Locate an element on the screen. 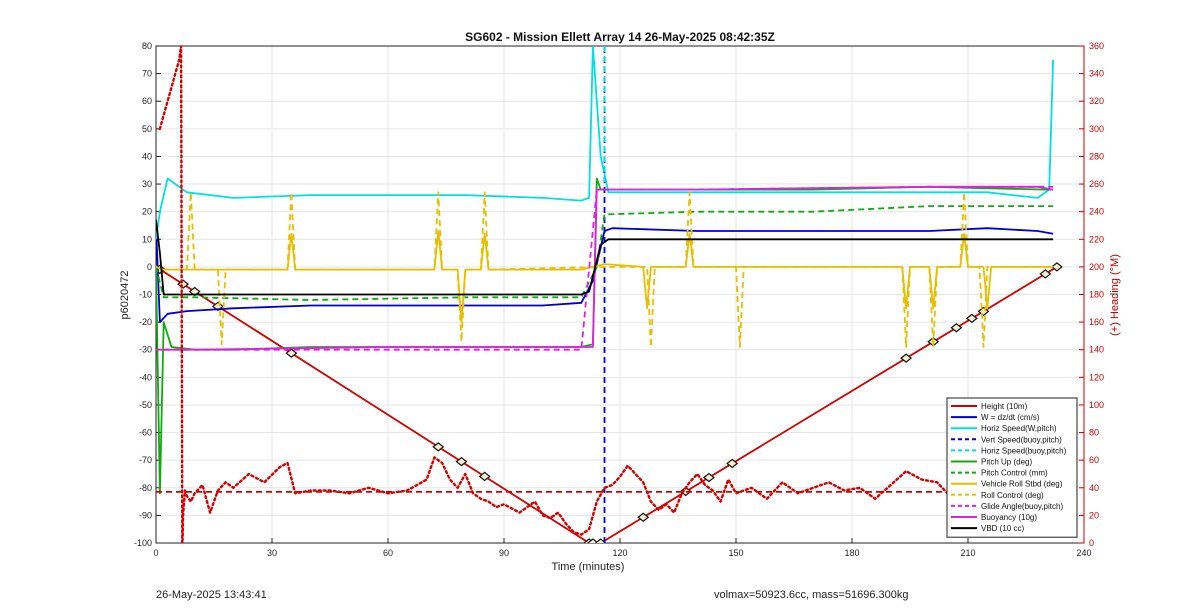  y2-tick-label: 240 is located at coordinates (1096, 212).